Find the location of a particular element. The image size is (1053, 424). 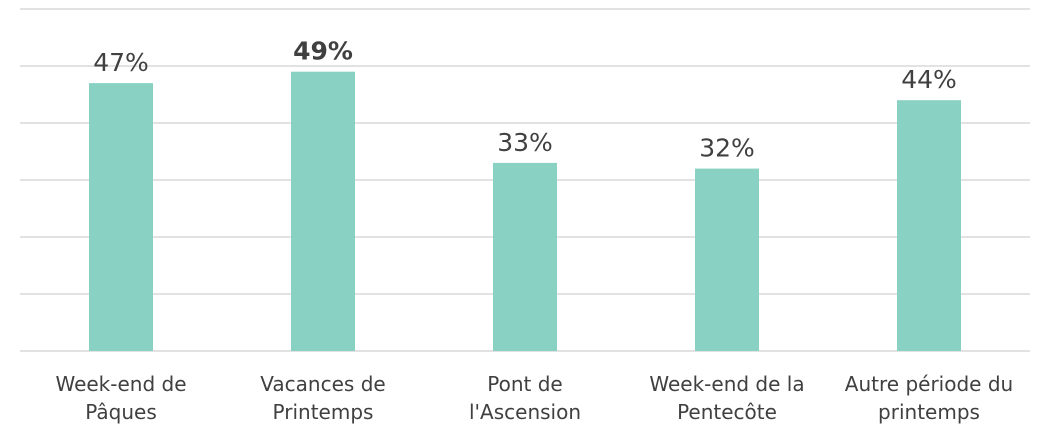

x-tick-label-line: Pâques is located at coordinates (121, 412).